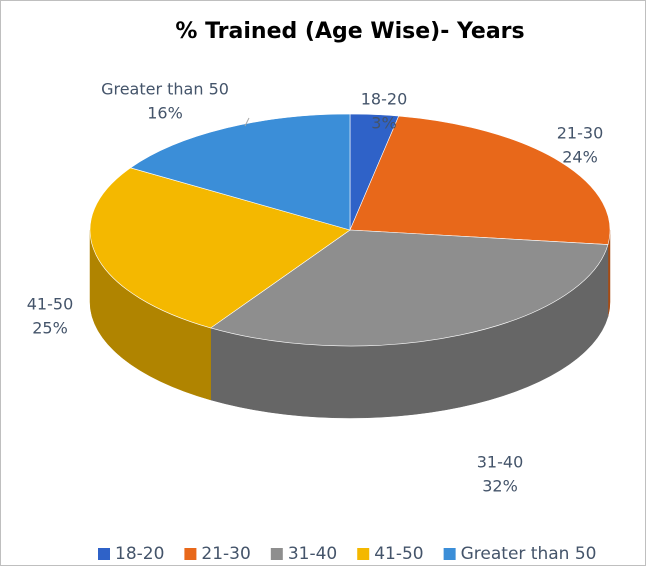 The width and height of the screenshot is (646, 566). What do you see at coordinates (398, 554) in the screenshot?
I see `legend-label: 41-50` at bounding box center [398, 554].